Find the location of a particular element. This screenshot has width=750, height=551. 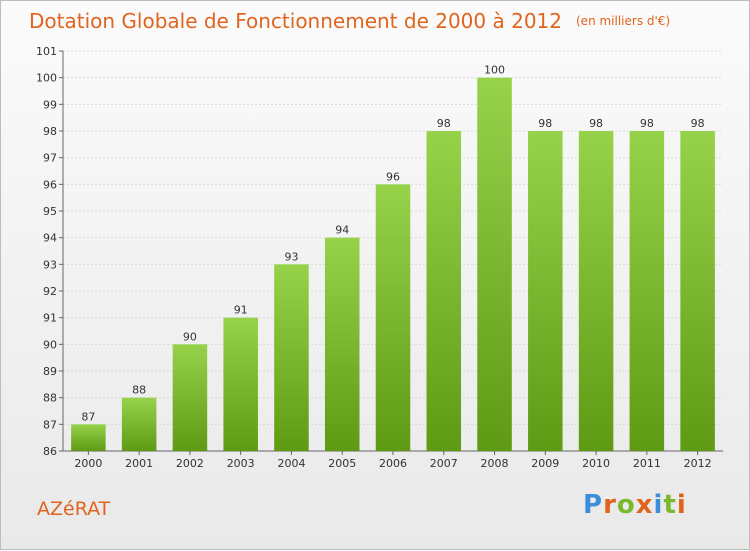

logo-letter: x is located at coordinates (644, 505).